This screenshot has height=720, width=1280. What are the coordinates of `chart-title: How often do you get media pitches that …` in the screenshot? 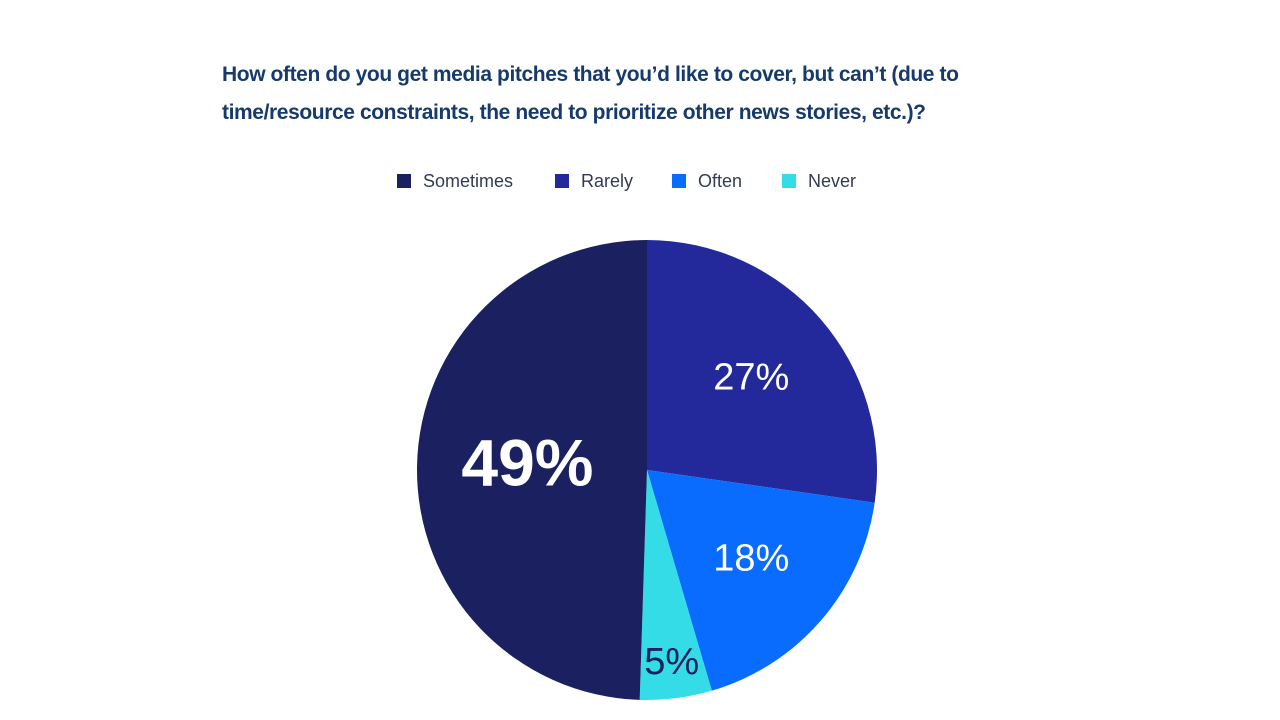 It's located at (590, 93).